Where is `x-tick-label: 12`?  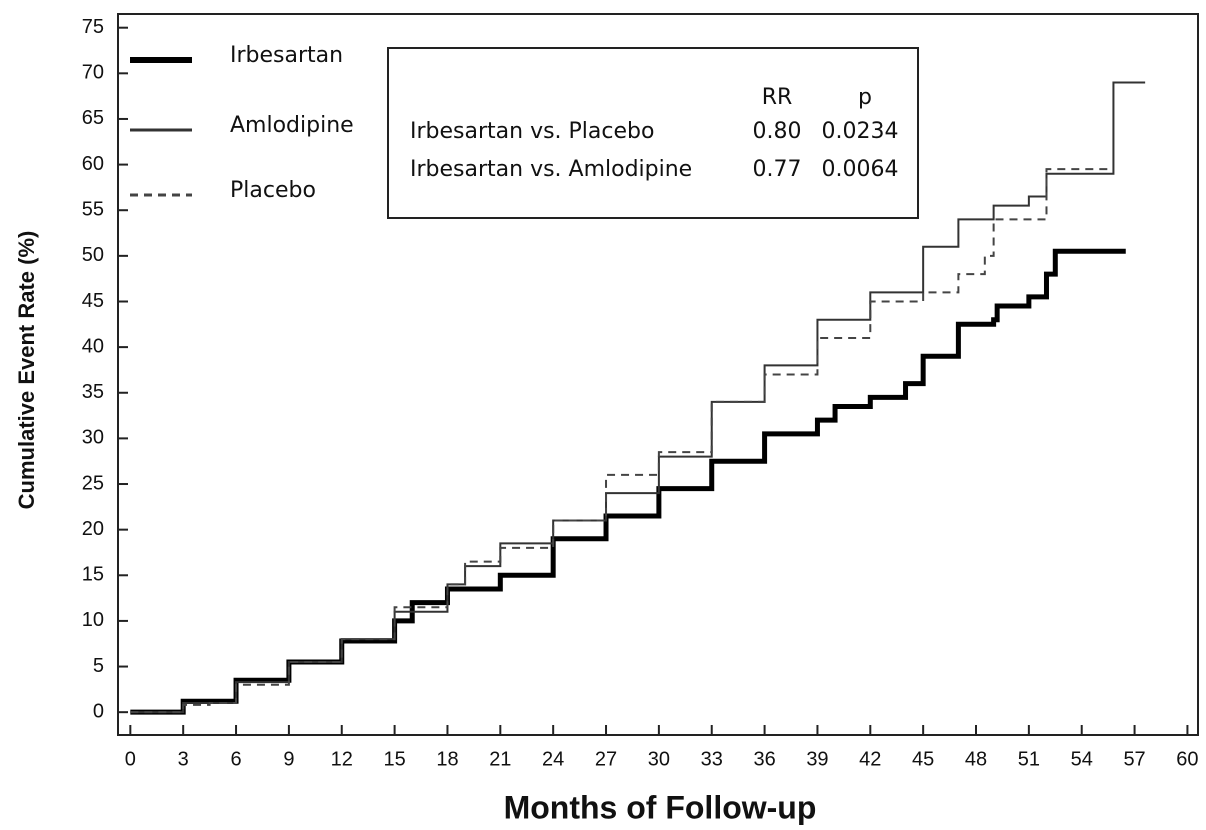 x-tick-label: 12 is located at coordinates (342, 759).